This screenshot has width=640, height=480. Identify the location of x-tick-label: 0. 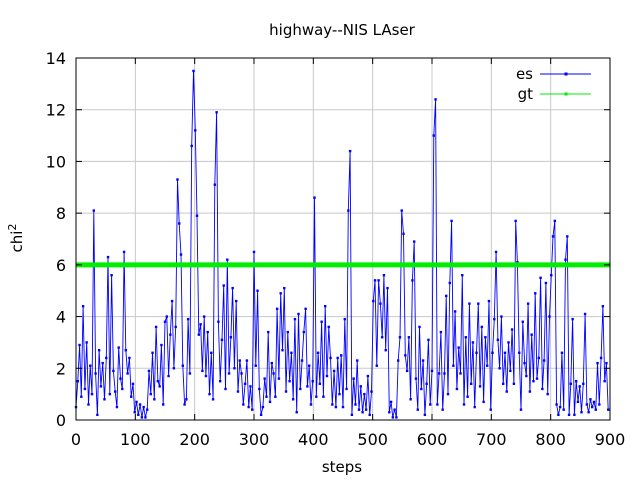
(76, 439).